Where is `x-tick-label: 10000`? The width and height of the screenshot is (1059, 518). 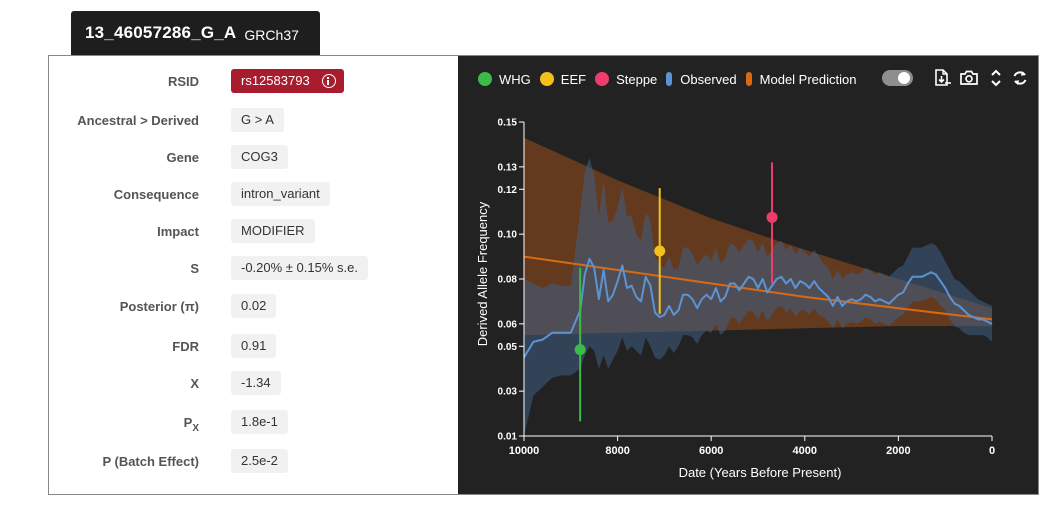 x-tick-label: 10000 is located at coordinates (524, 451).